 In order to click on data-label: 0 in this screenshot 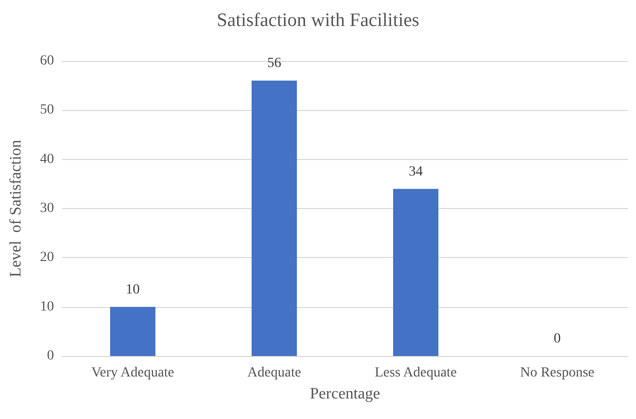, I will do `click(557, 339)`.